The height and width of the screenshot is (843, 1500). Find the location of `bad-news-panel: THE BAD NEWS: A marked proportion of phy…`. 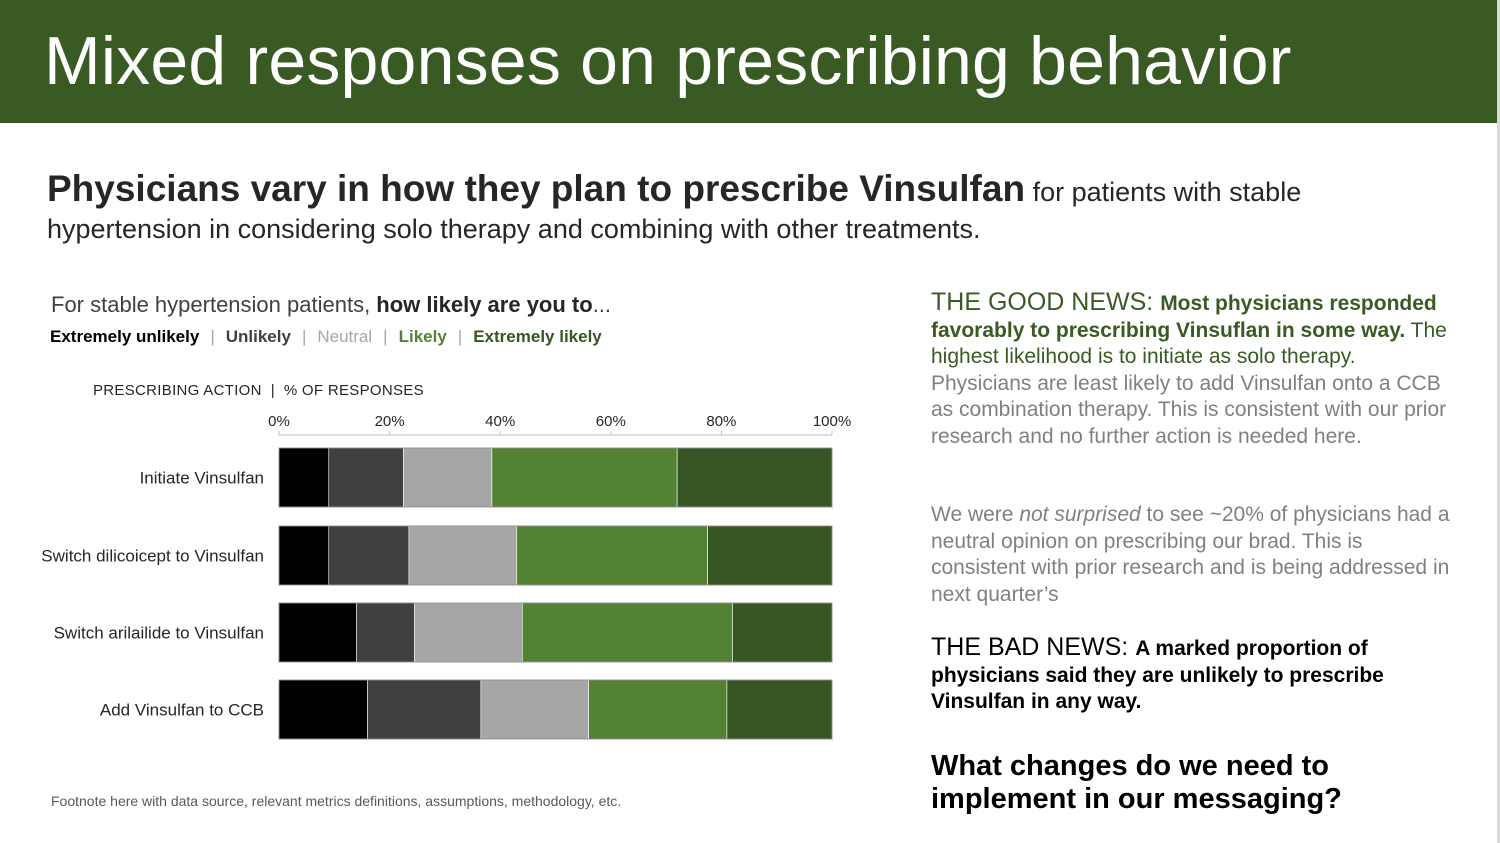

bad-news-panel: THE BAD NEWS: A marked proportion of phy… is located at coordinates (1191, 675).